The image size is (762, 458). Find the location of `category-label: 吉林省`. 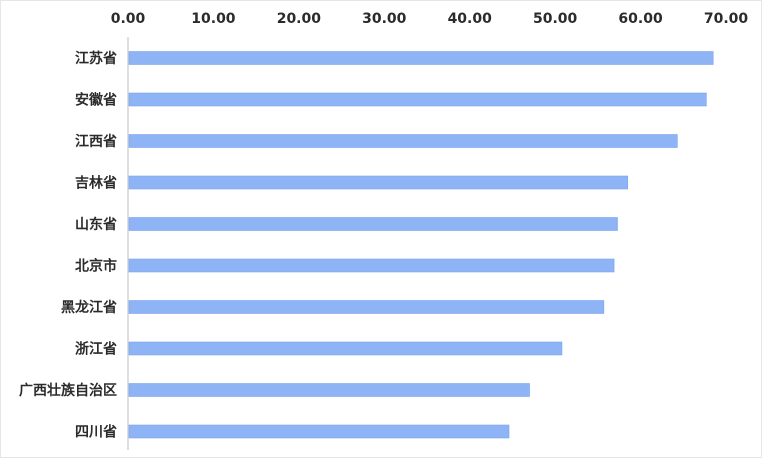

category-label: 吉林省 is located at coordinates (96, 183).